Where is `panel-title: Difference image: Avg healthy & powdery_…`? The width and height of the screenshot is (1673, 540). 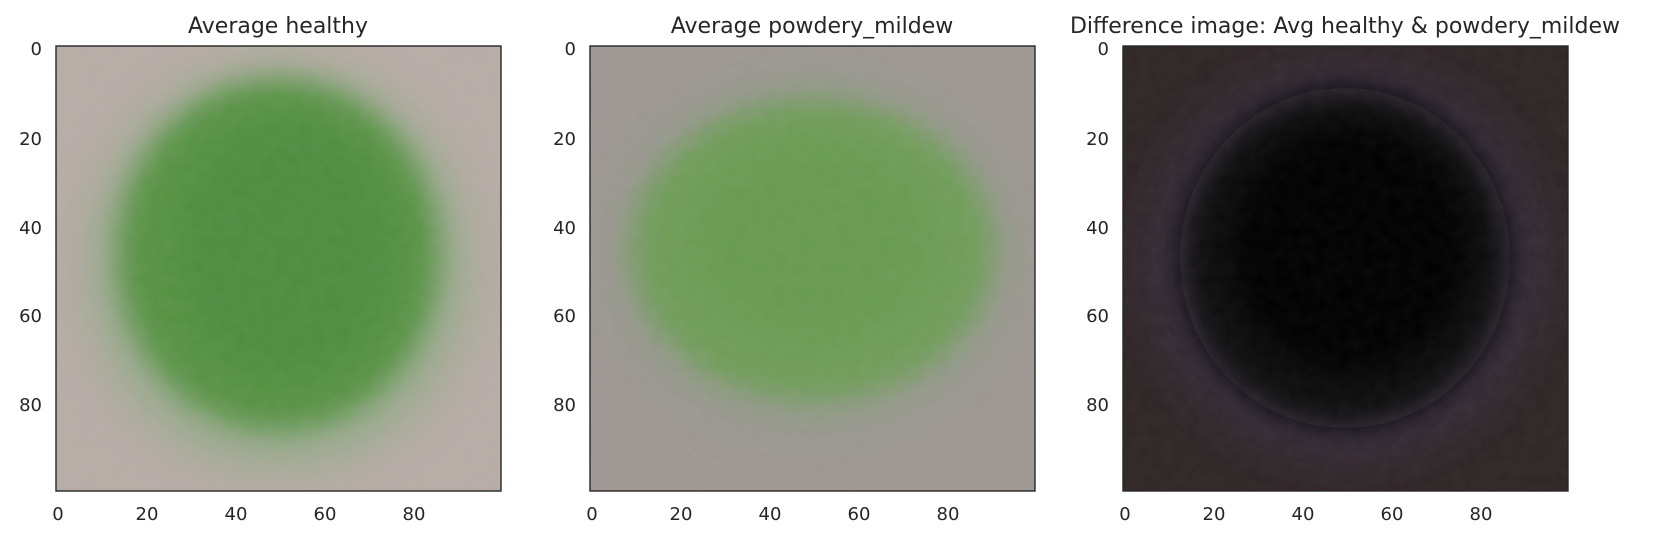 panel-title: Difference image: Avg healthy & powdery_… is located at coordinates (1345, 26).